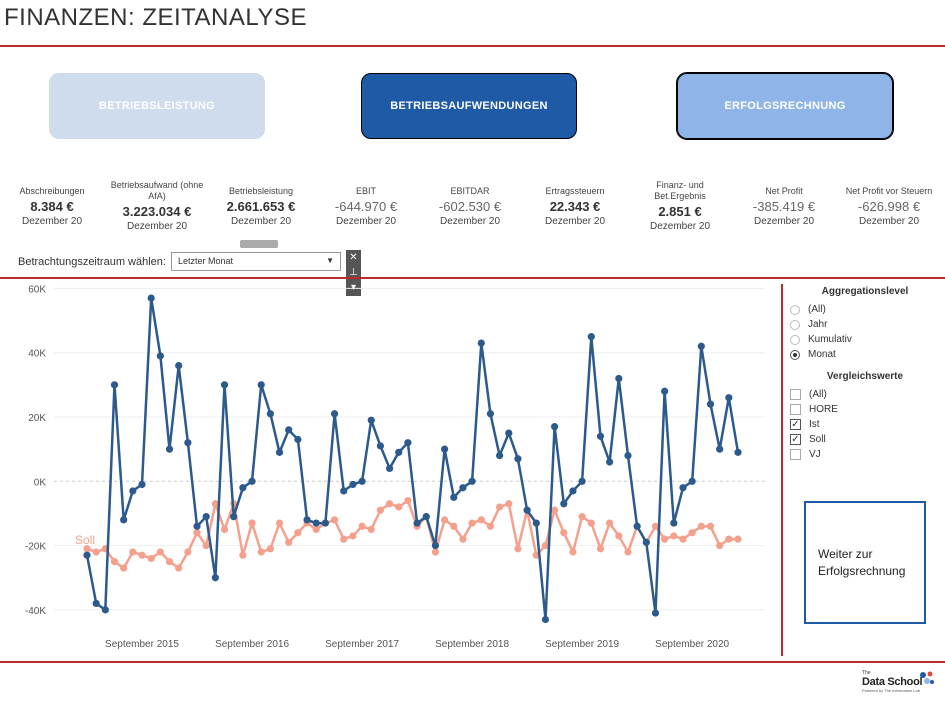 Image resolution: width=945 pixels, height=709 pixels. I want to click on checkbox-checked-icon: ✓, so click(795, 424).